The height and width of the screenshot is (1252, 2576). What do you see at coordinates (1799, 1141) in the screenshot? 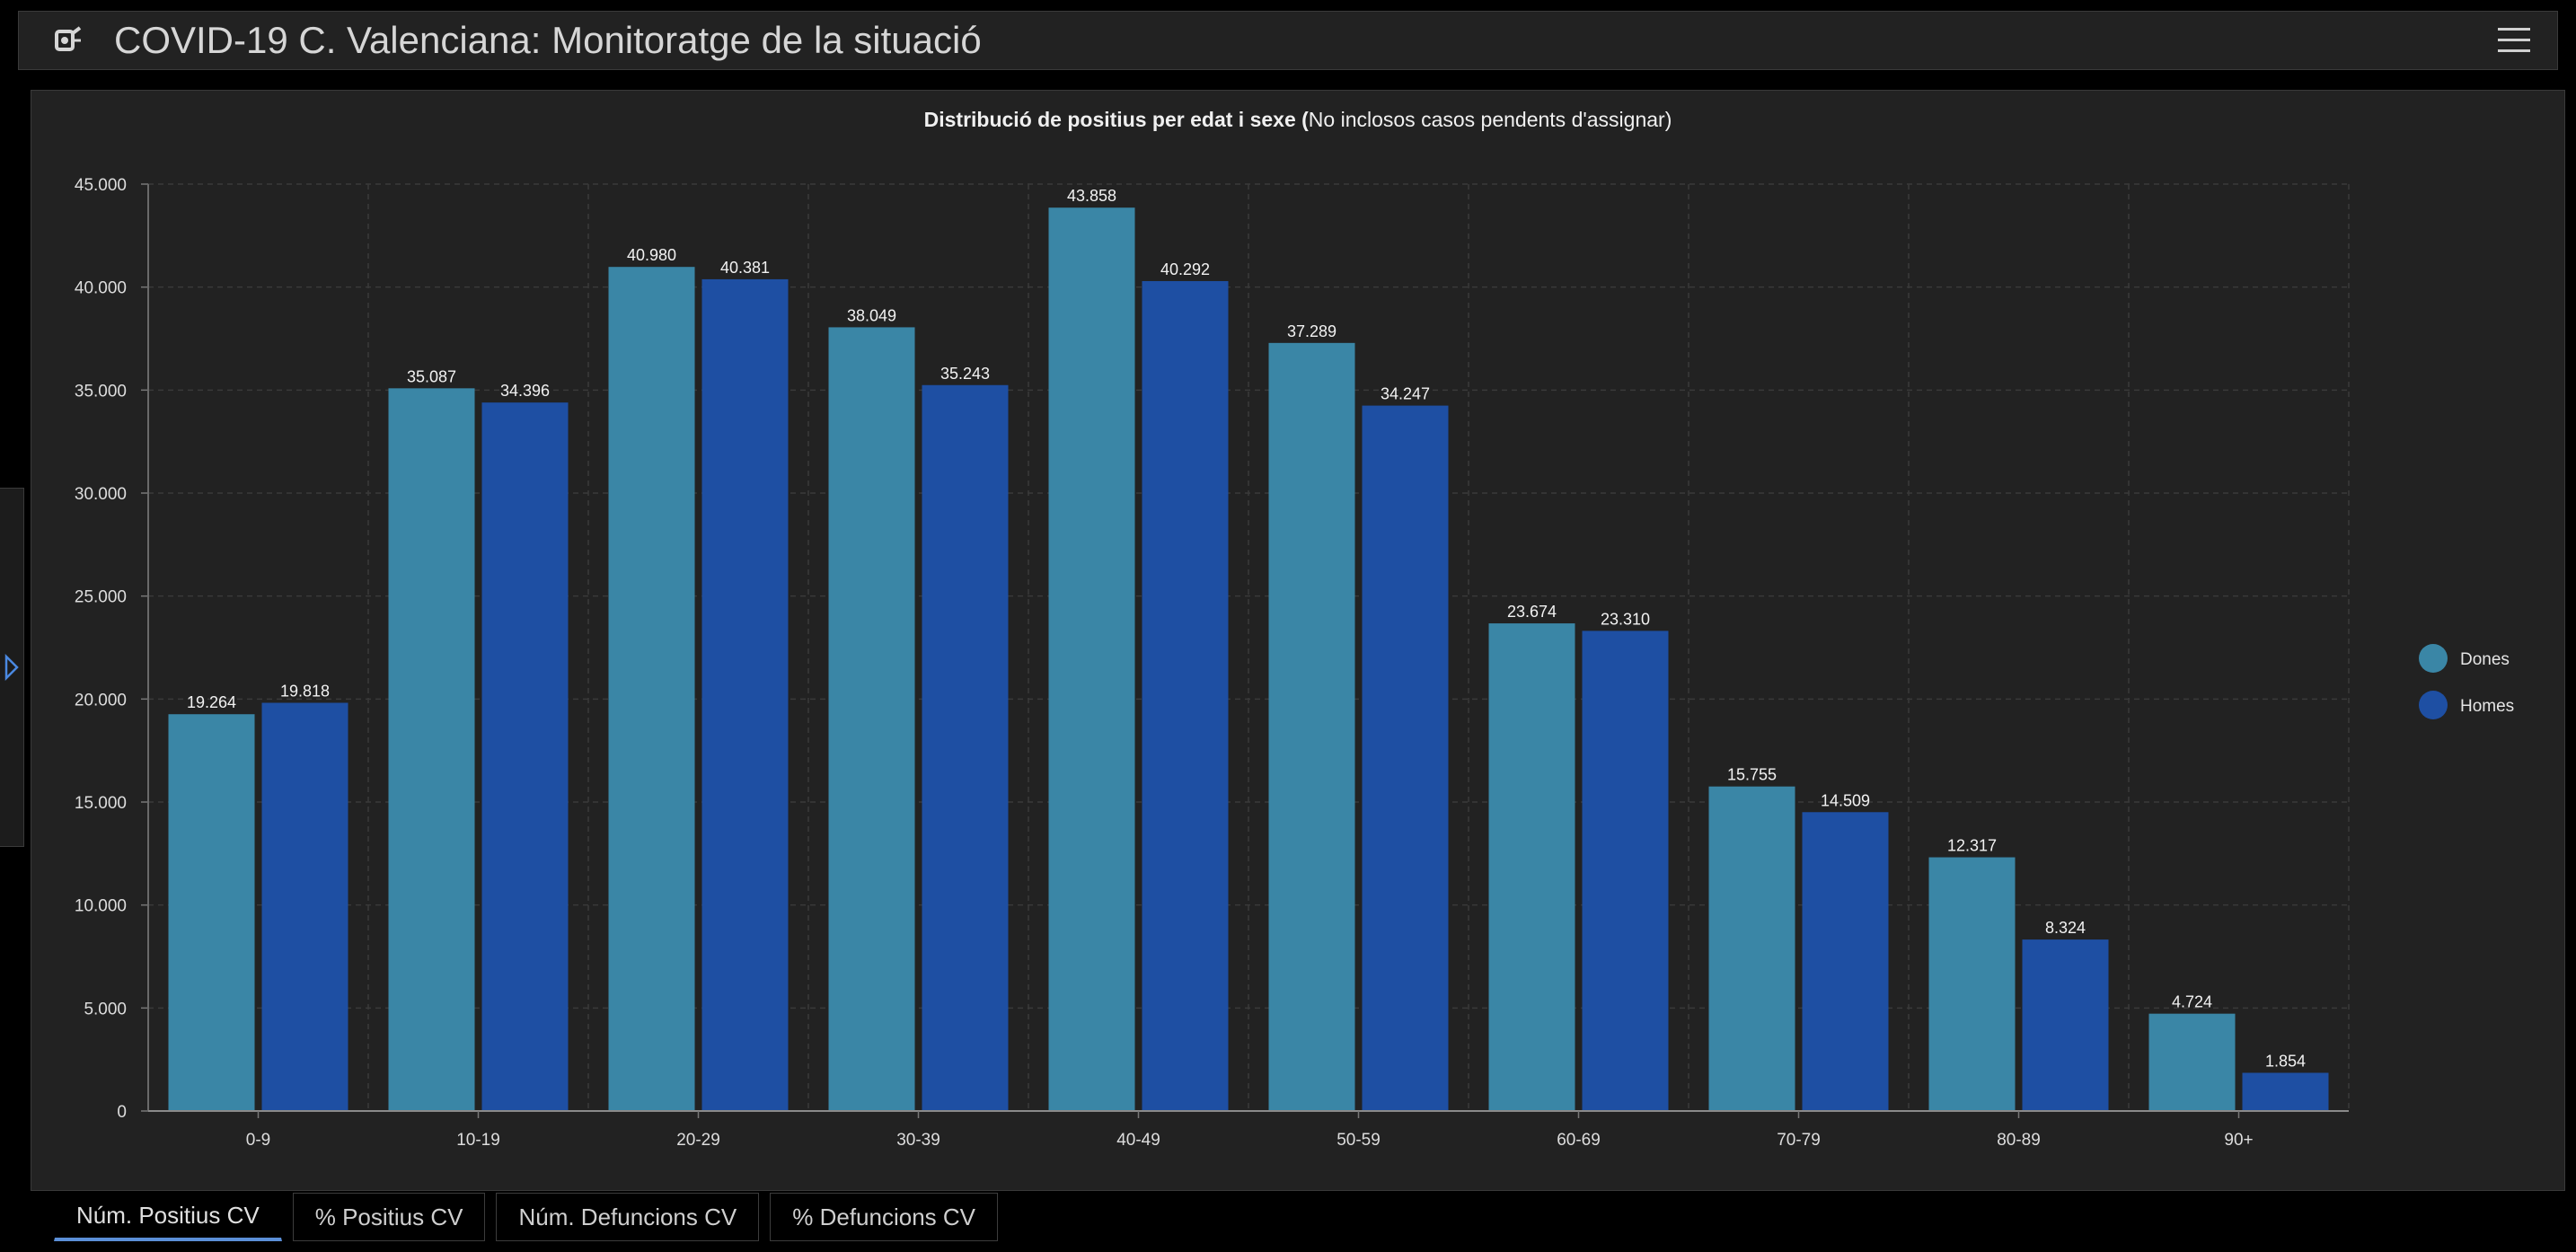
I see `x-tick-label: 70-79` at bounding box center [1799, 1141].